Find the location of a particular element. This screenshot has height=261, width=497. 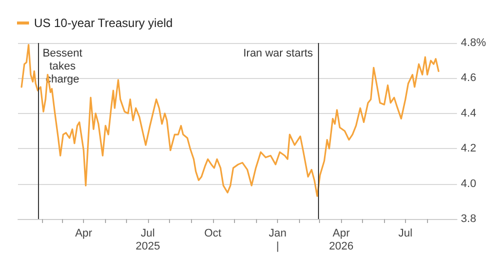

x-tick-label: Jan | is located at coordinates (277, 240).